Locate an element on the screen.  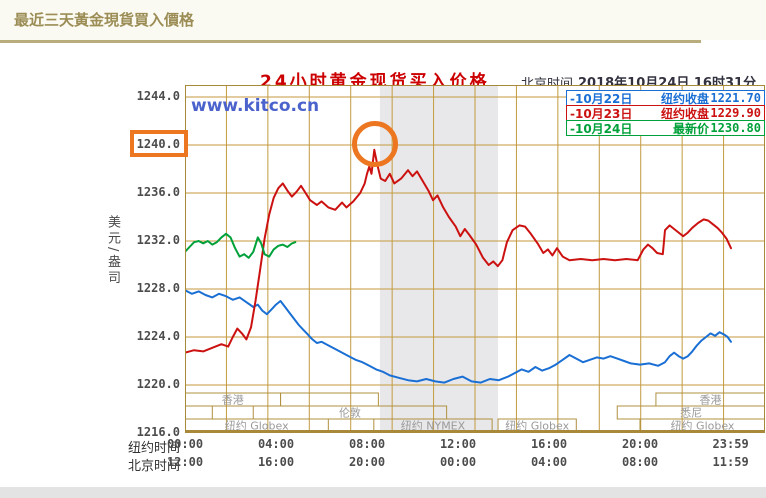
legend-date: -10月22日 is located at coordinates (601, 98).